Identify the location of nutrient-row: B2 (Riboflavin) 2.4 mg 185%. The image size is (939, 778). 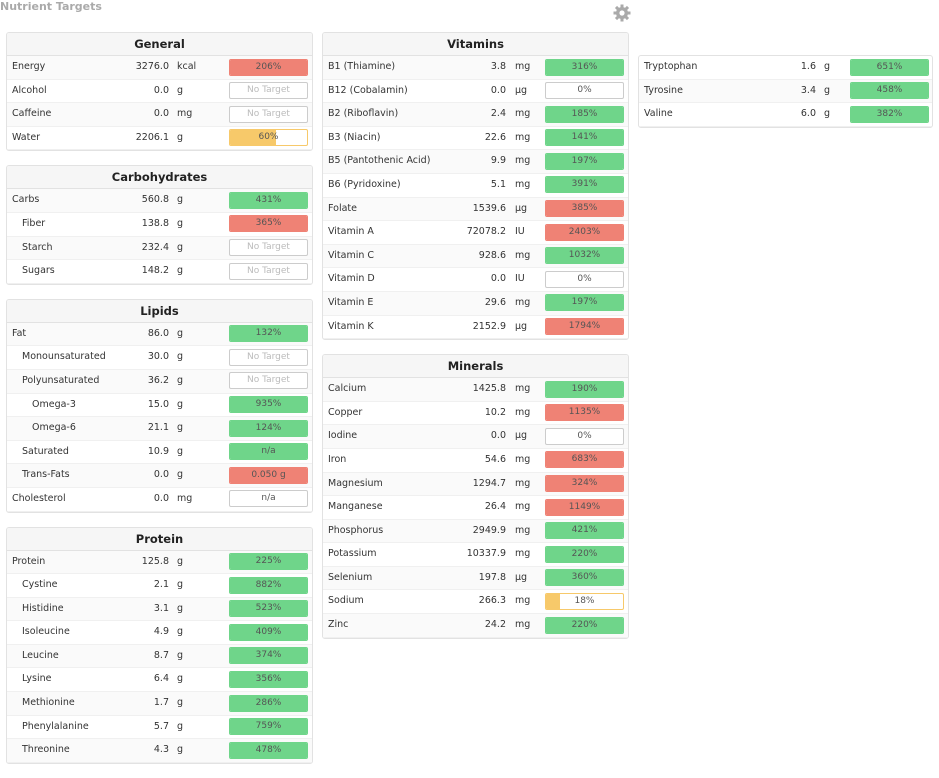
(475, 115).